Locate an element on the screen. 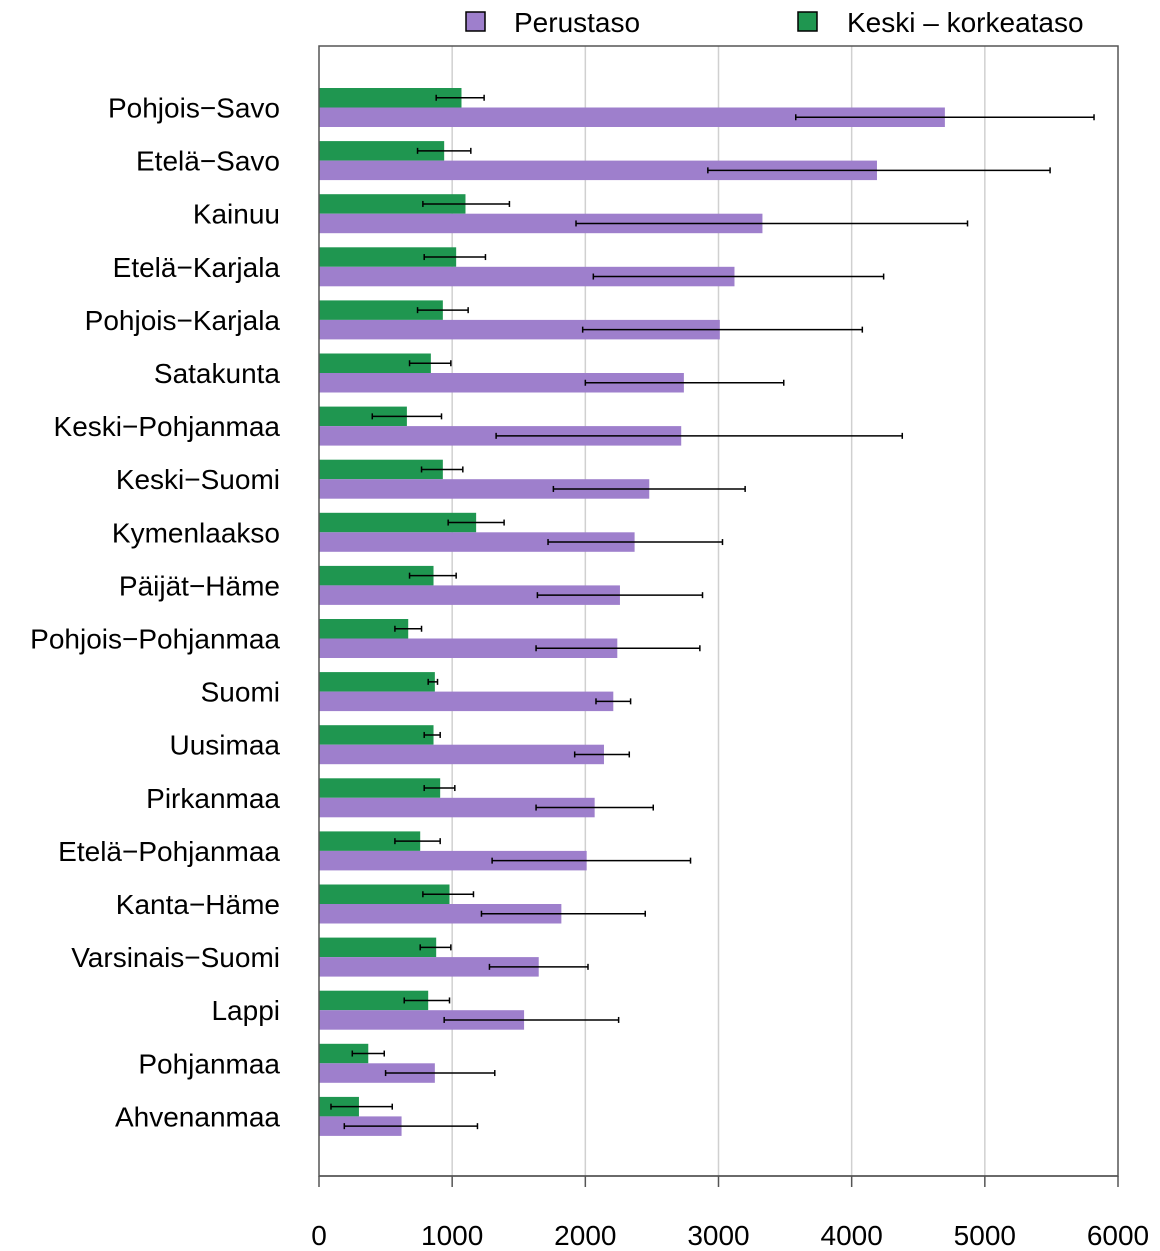 The height and width of the screenshot is (1251, 1160). category-label: Ahvenanmaa is located at coordinates (197, 1116).